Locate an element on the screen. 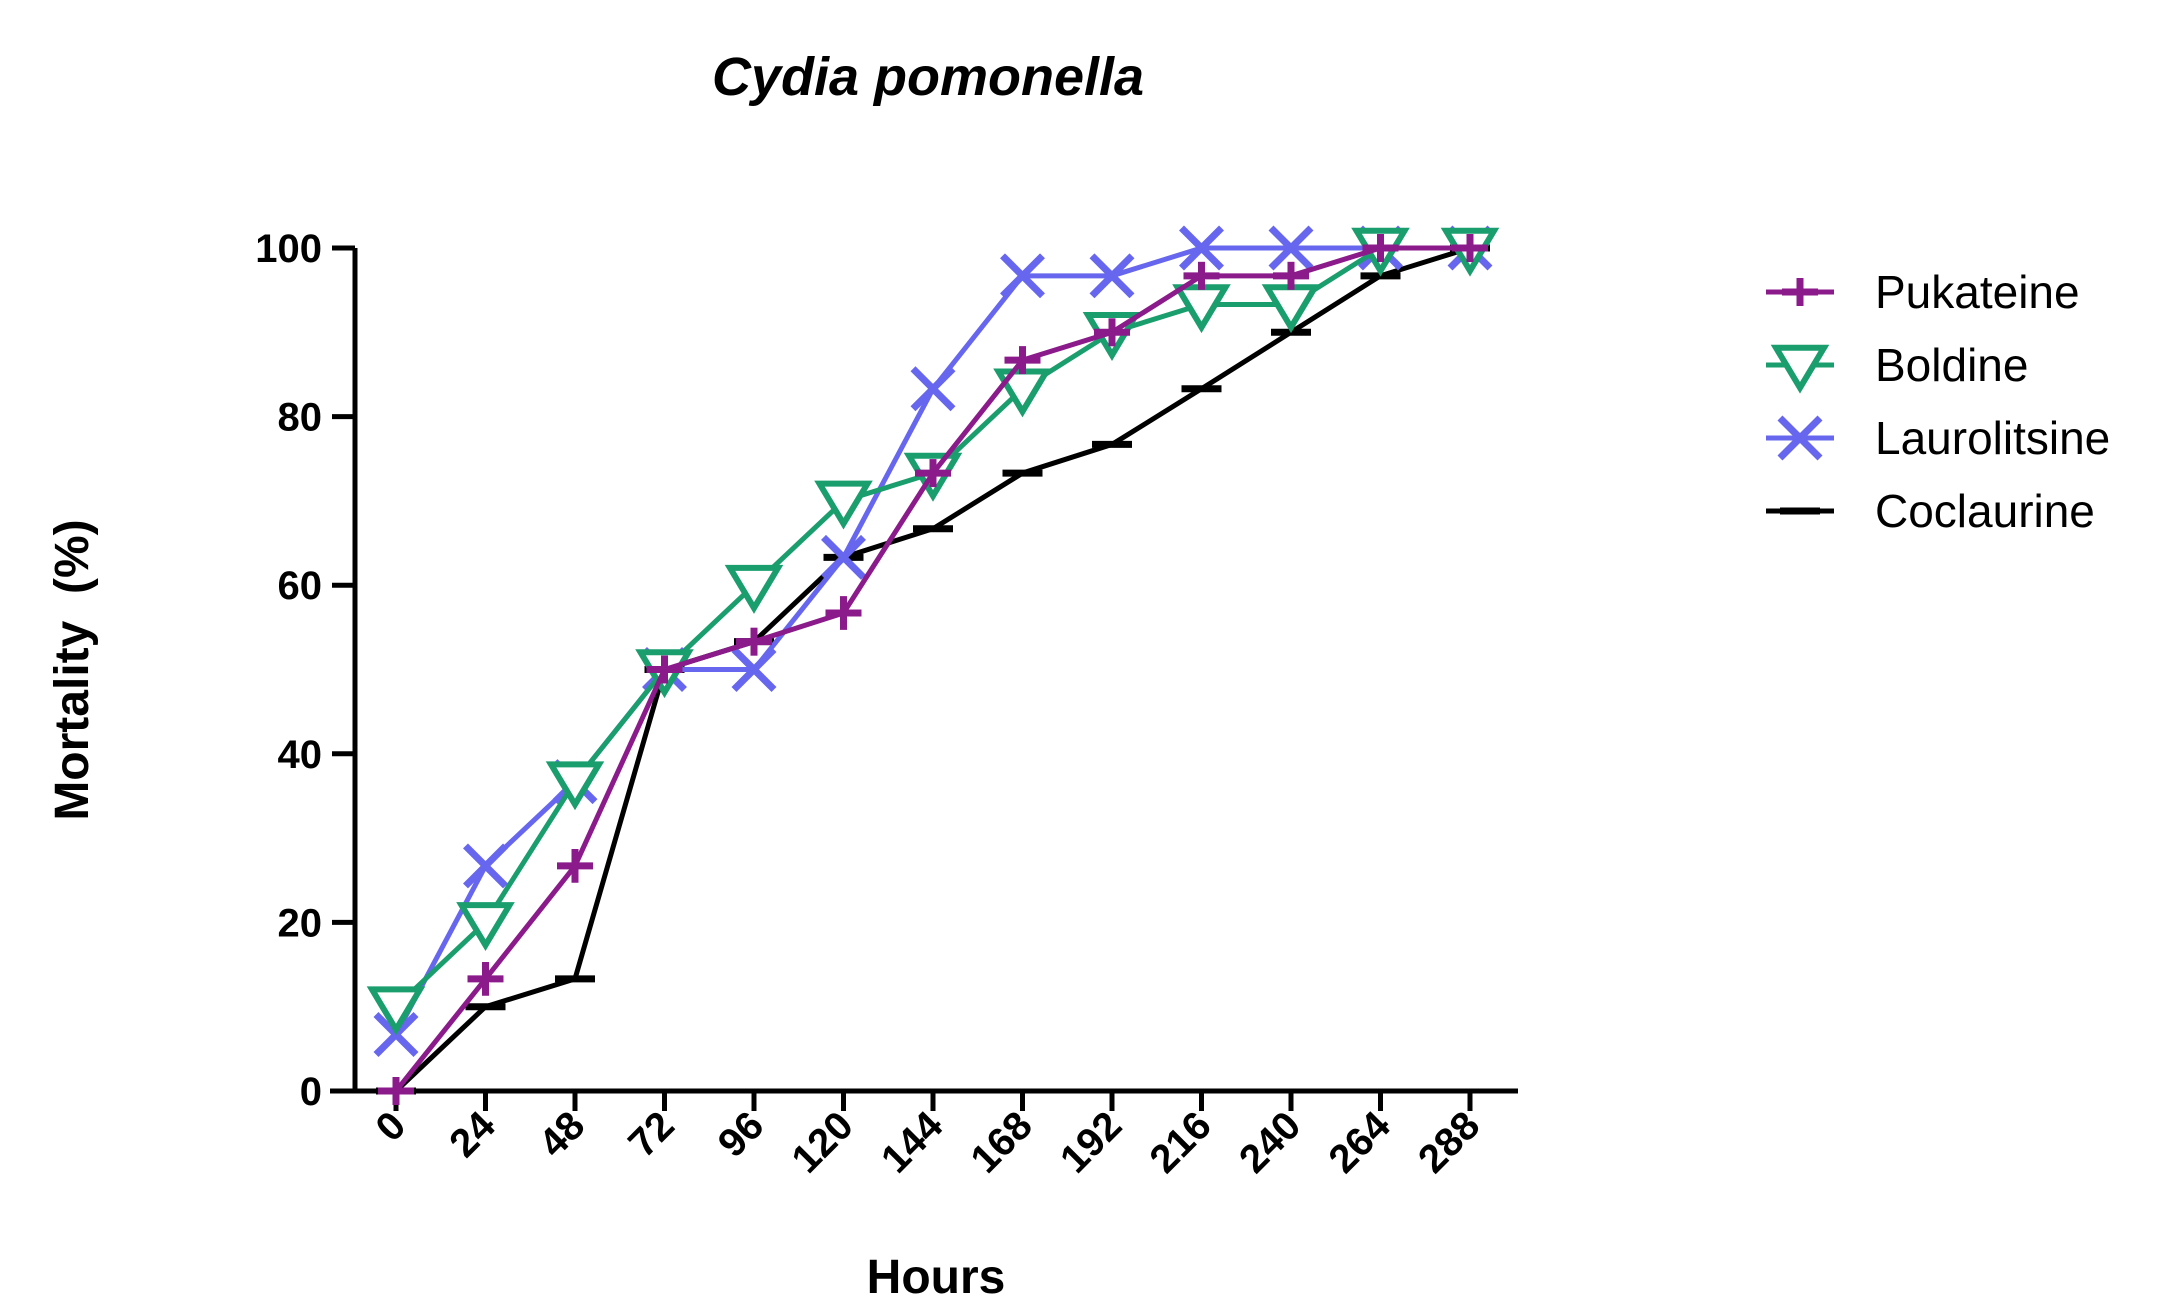 This screenshot has width=2165, height=1314. y-tick-label: 100 is located at coordinates (288, 249).